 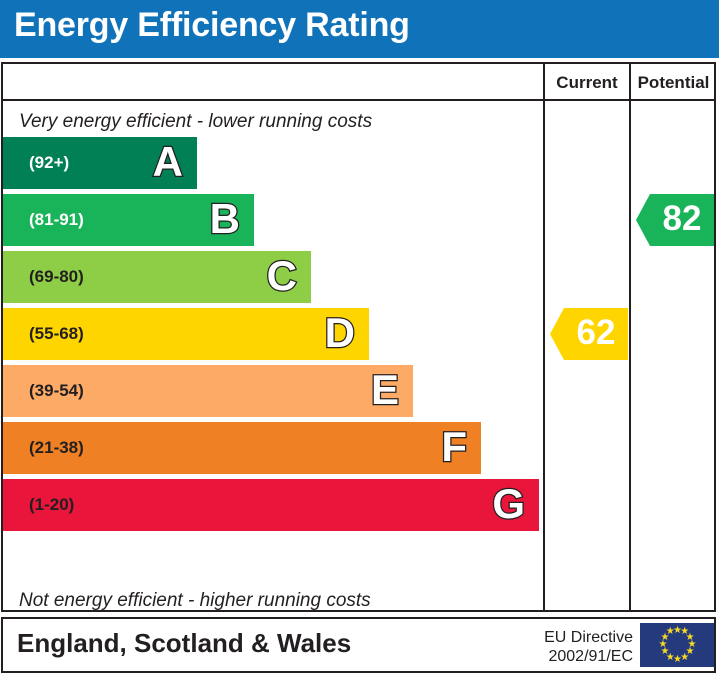 What do you see at coordinates (358, 100) in the screenshot?
I see `header-divider` at bounding box center [358, 100].